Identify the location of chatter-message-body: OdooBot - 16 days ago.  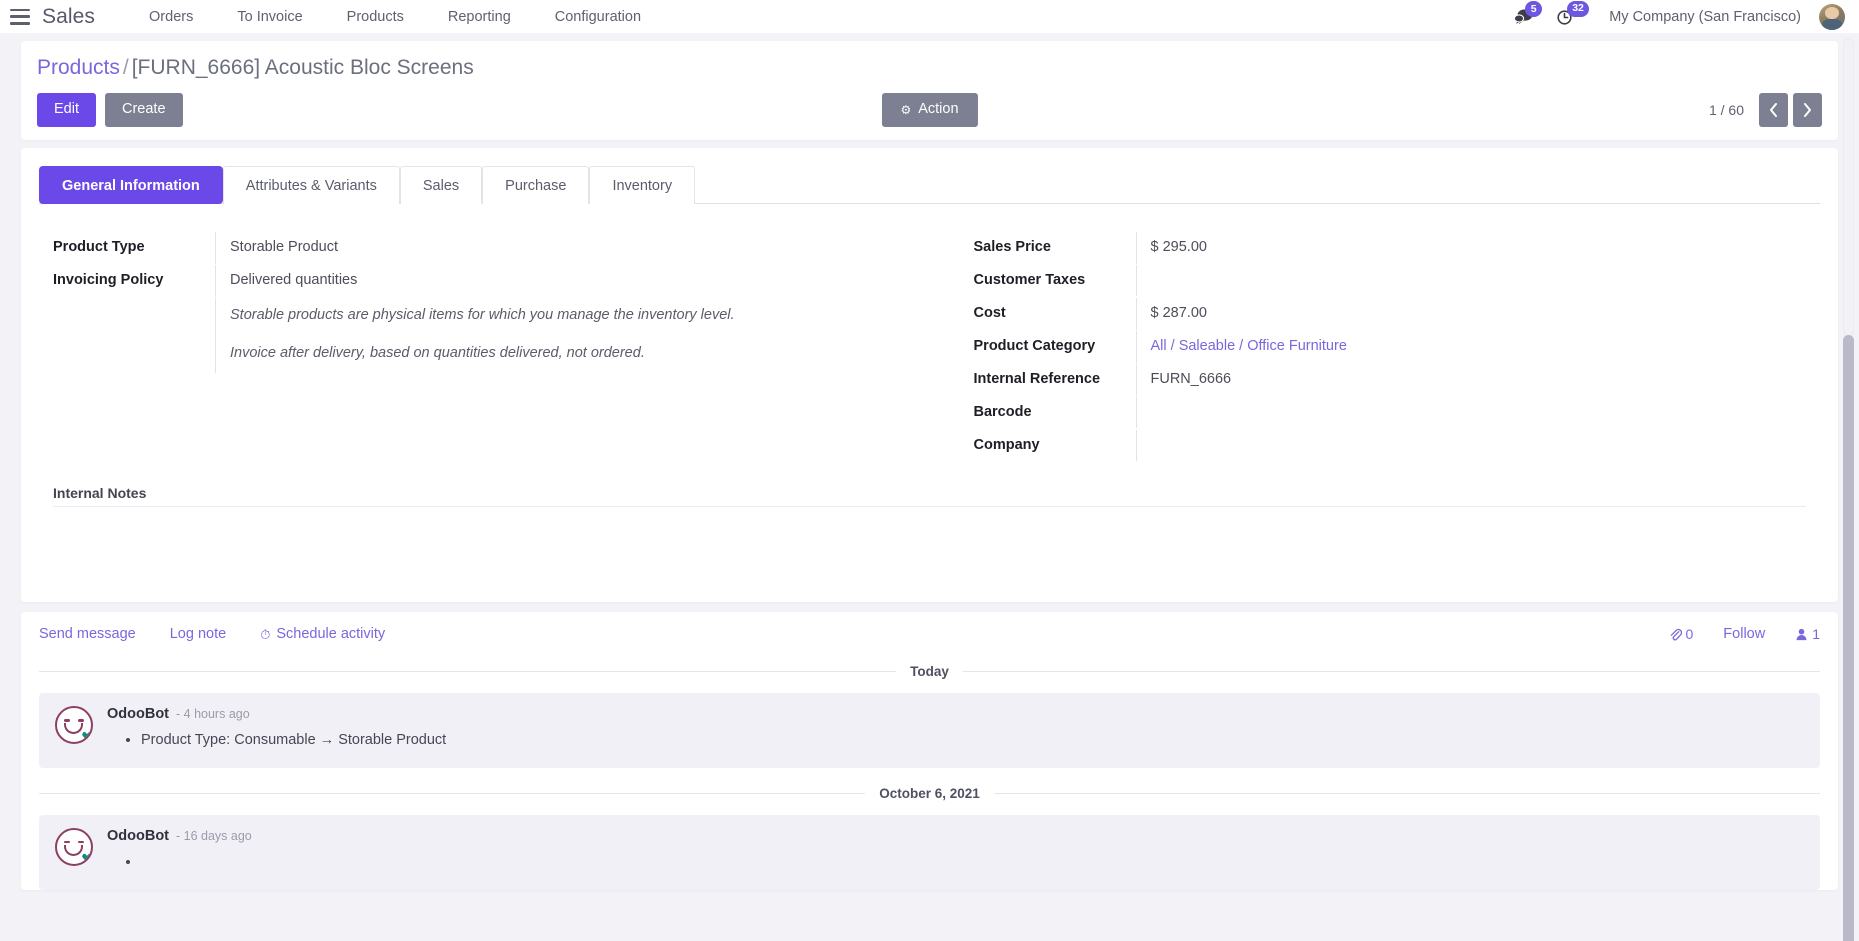
(955, 851).